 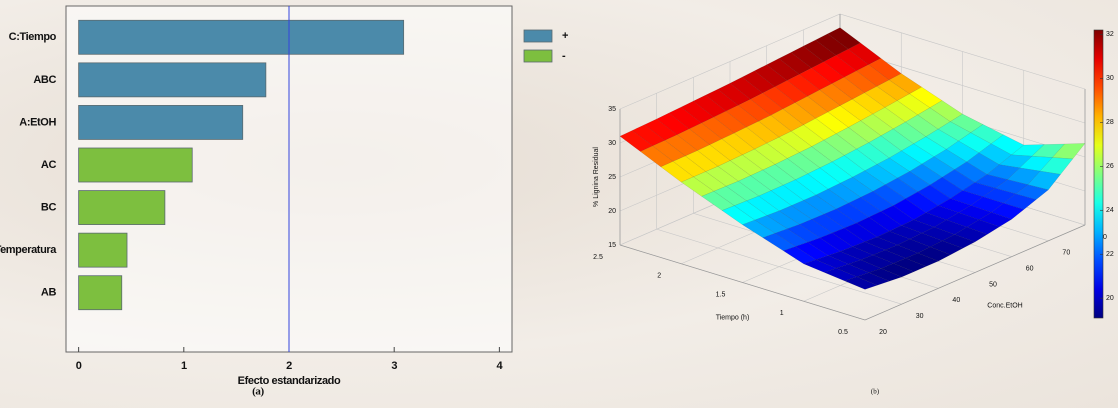 What do you see at coordinates (28, 250) in the screenshot?
I see `category-label: B:Temperatura` at bounding box center [28, 250].